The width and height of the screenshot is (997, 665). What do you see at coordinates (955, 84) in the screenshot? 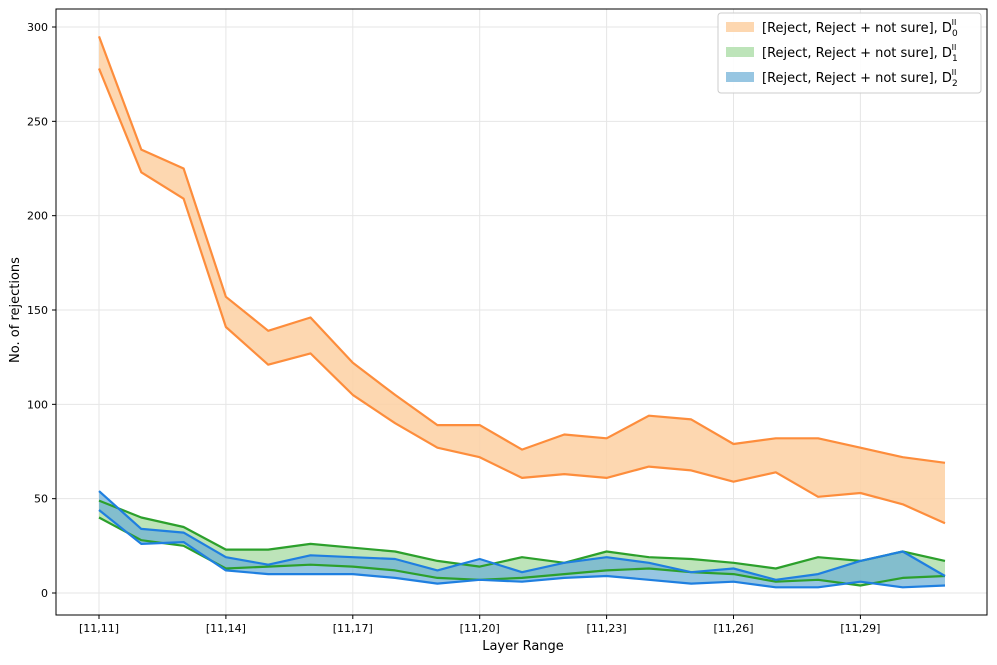
I see `legend-label-subscript: 2` at bounding box center [955, 84].